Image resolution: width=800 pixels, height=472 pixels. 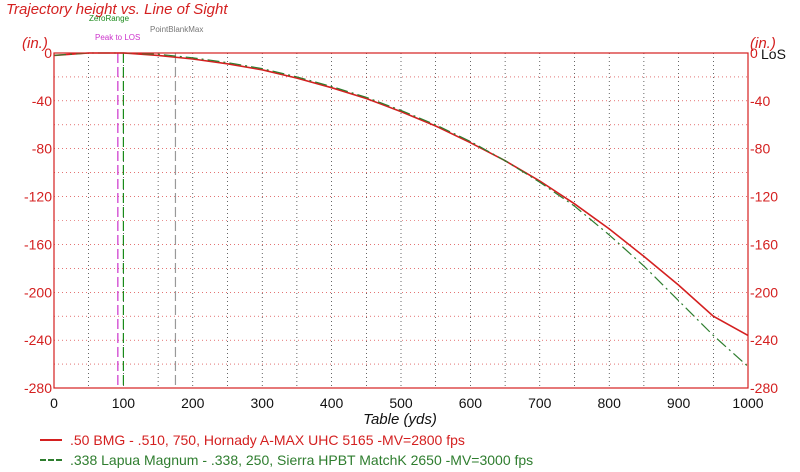 What do you see at coordinates (401, 403) in the screenshot?
I see `x-tick-label: 500` at bounding box center [401, 403].